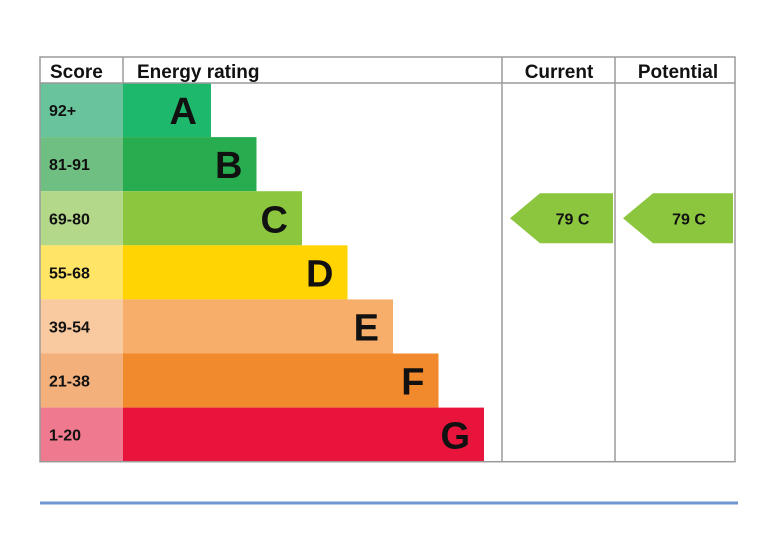 The image size is (778, 550). Describe the element at coordinates (183, 112) in the screenshot. I see `band-letter-a: A` at that location.